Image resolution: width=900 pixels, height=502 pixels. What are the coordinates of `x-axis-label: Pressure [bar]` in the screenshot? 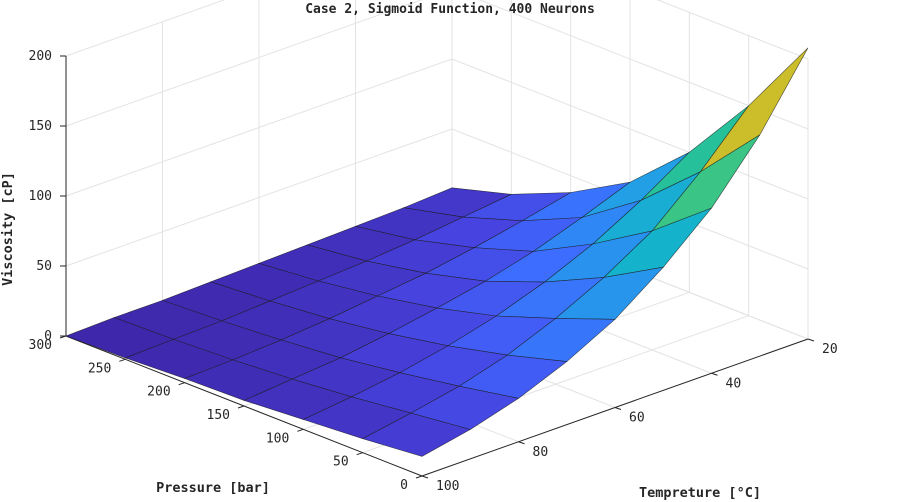 It's located at (213, 488).